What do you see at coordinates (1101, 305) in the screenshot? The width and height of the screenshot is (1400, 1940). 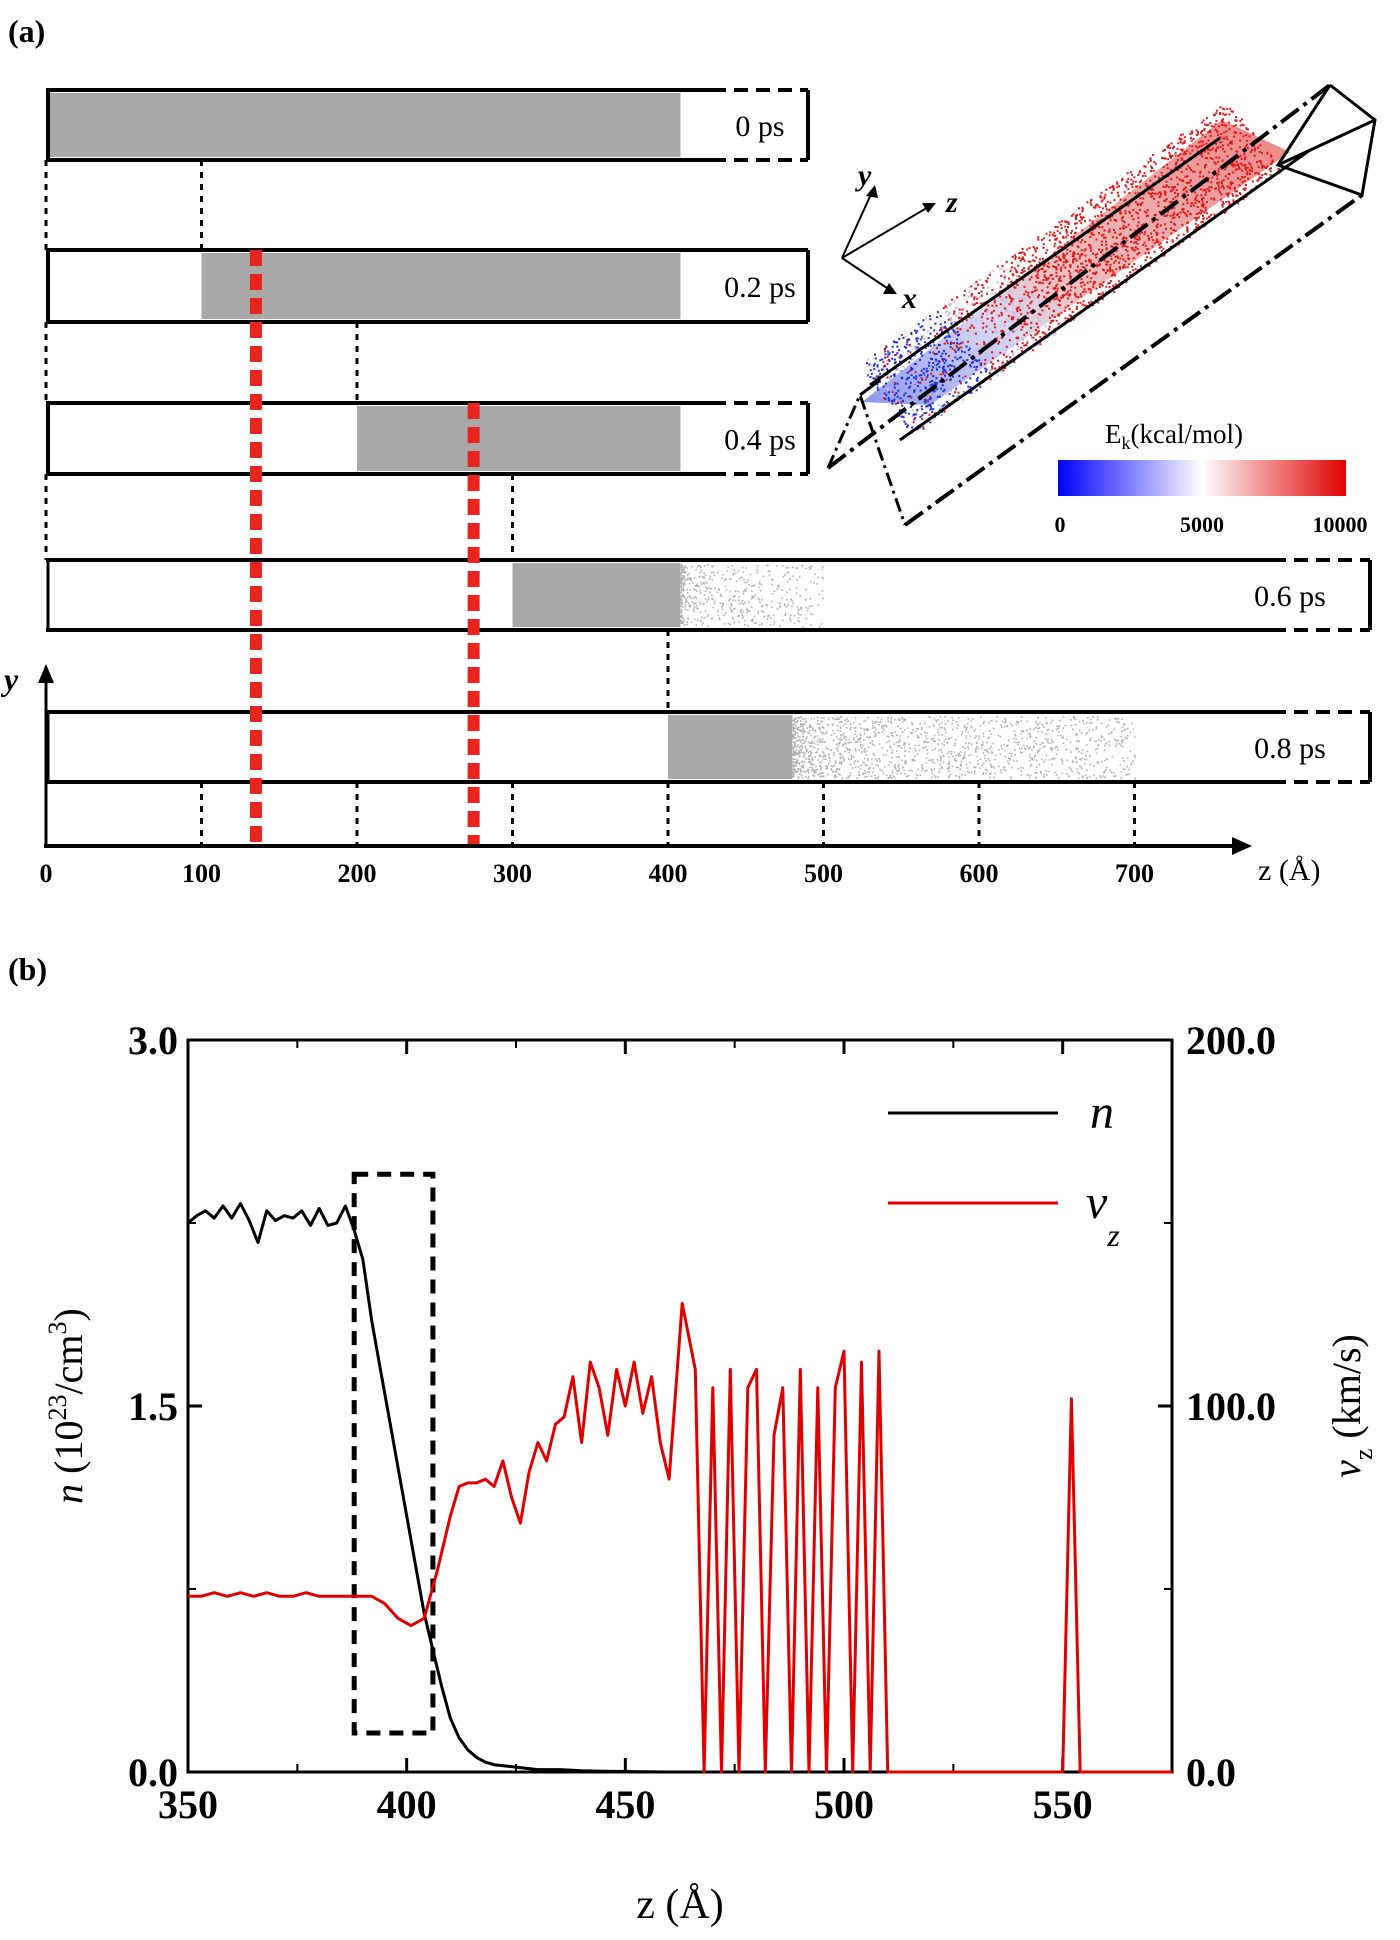 I see `rod-3d-render` at bounding box center [1101, 305].